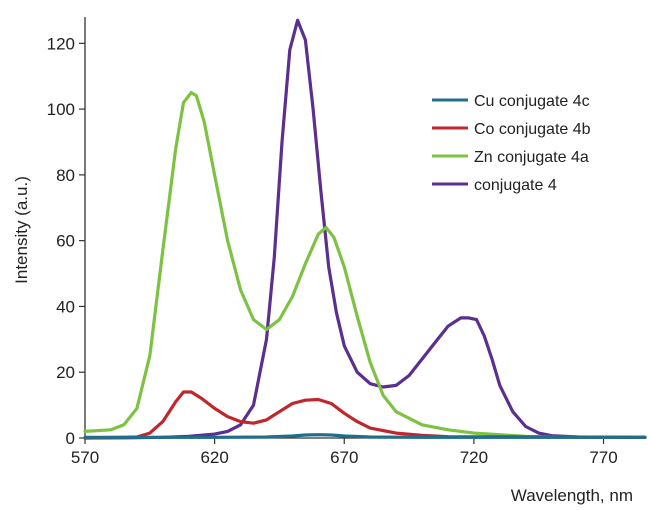 The width and height of the screenshot is (648, 510). What do you see at coordinates (532, 101) in the screenshot?
I see `legend-label: Cu conjugate 4c` at bounding box center [532, 101].